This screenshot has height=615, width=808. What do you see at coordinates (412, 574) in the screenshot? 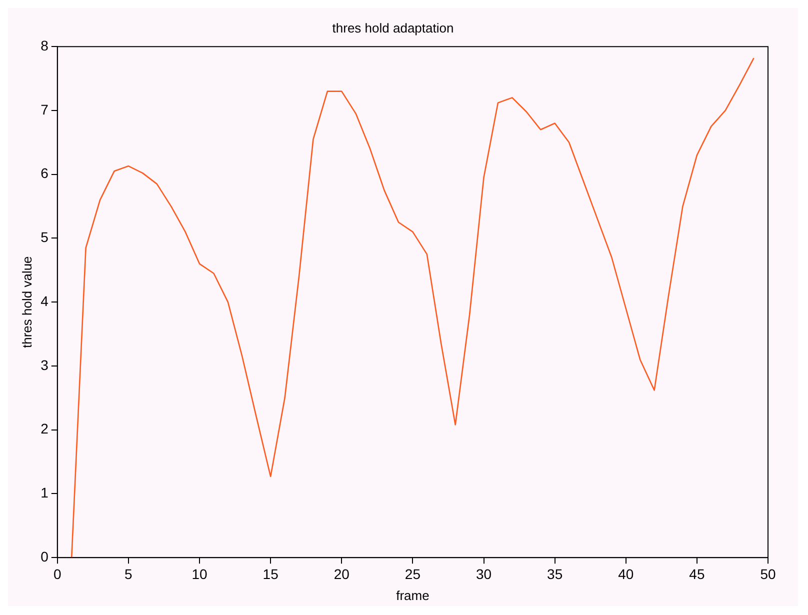
I see `x-tick-label: 25` at bounding box center [412, 574].